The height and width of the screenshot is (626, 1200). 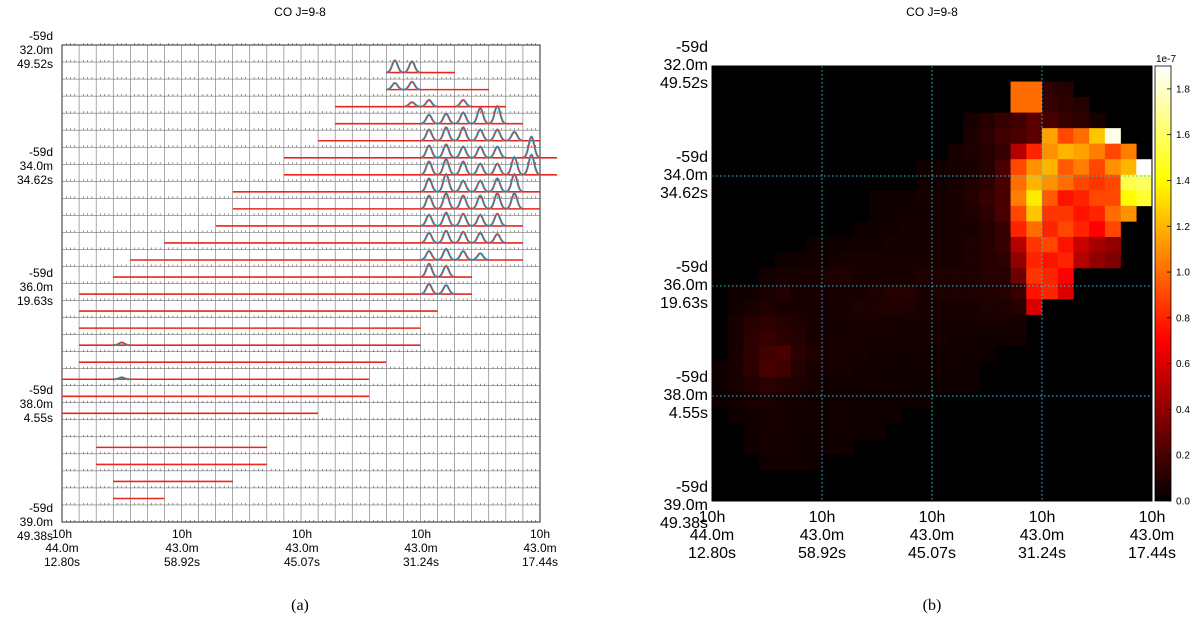 What do you see at coordinates (1178, 296) in the screenshot?
I see `colorbar-ticks: 0.0 0.2 0.4 0.6 0.8 1.0 1.2 1.4 1.6 1.8` at bounding box center [1178, 296].